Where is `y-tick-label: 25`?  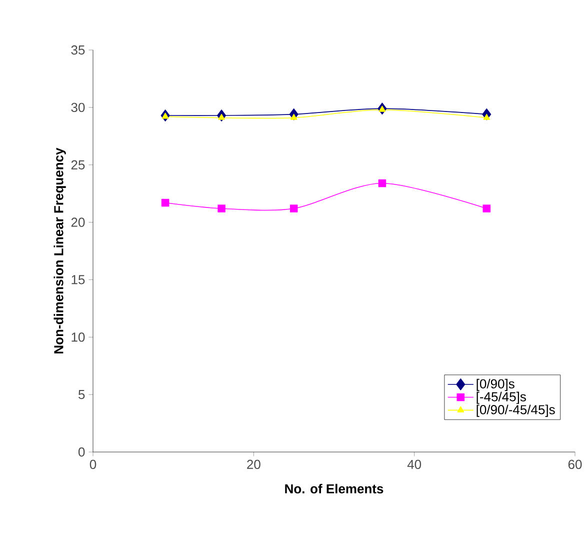
y-tick-label: 25 is located at coordinates (78, 165).